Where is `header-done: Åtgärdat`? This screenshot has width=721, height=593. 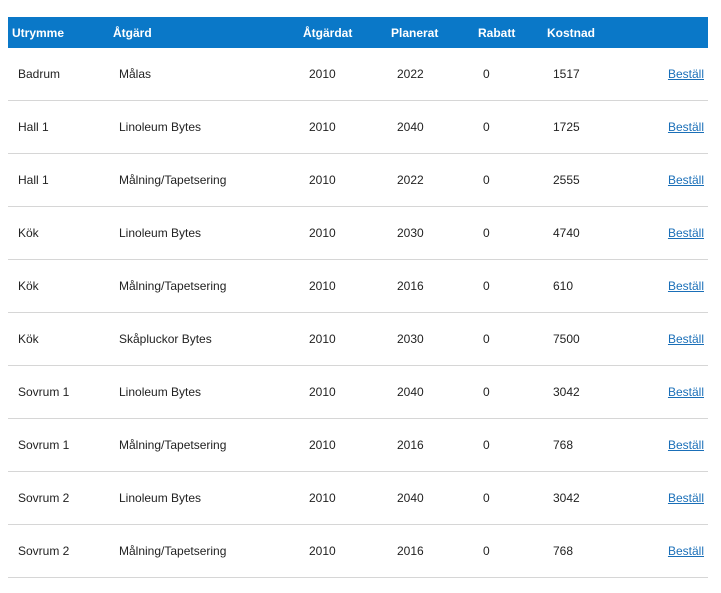 header-done: Åtgärdat is located at coordinates (328, 32).